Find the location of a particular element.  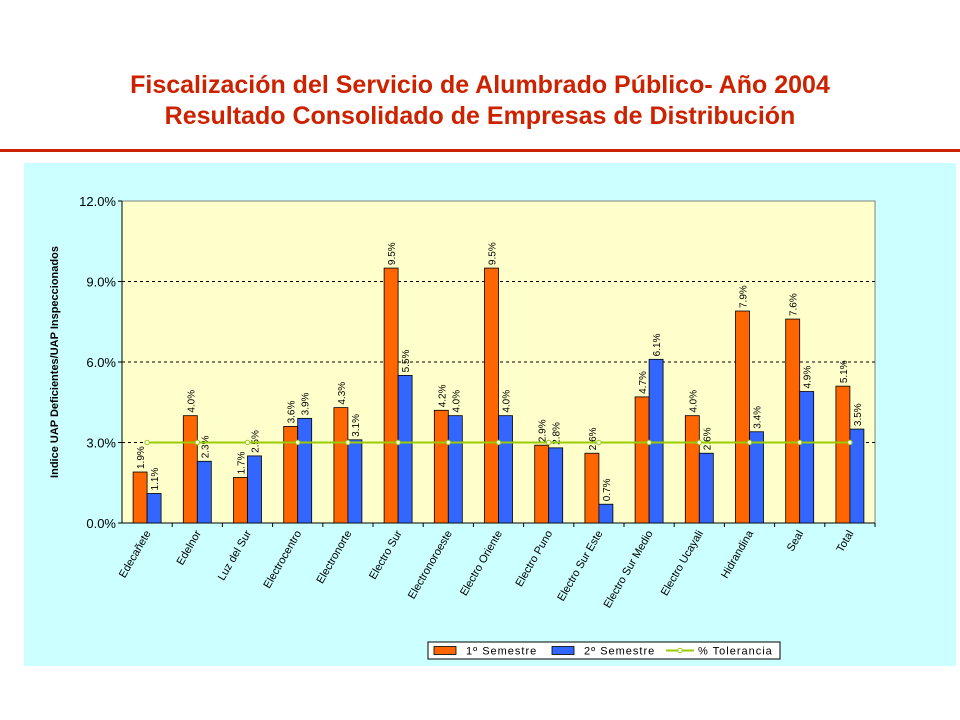

y-tick-label: 12.0% is located at coordinates (97, 201).